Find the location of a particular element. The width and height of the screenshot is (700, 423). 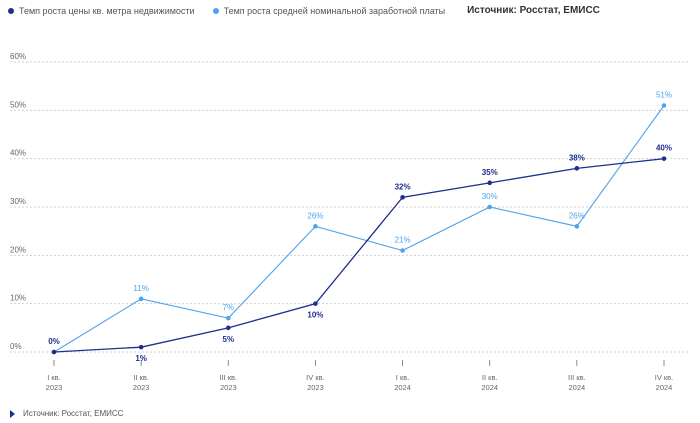

data-label-2: 51% is located at coordinates (664, 95).